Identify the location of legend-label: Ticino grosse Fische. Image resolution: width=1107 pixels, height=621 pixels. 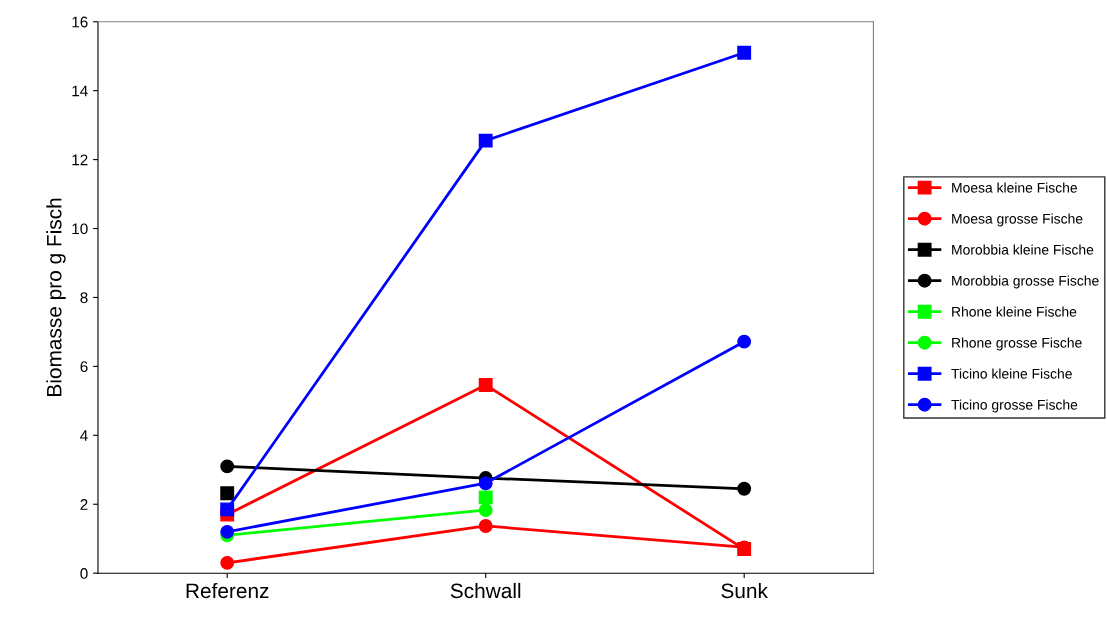
(1014, 406).